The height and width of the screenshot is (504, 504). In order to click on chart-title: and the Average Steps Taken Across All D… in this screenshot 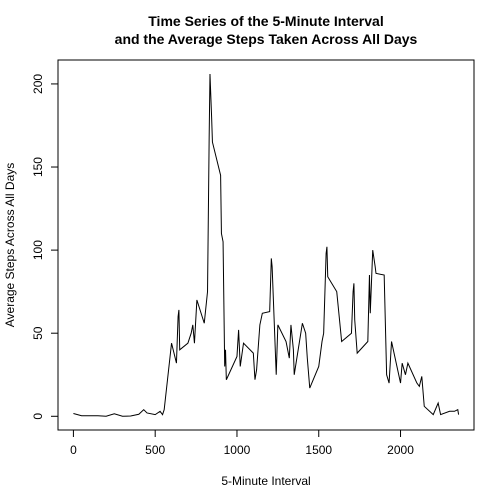, I will do `click(266, 39)`.